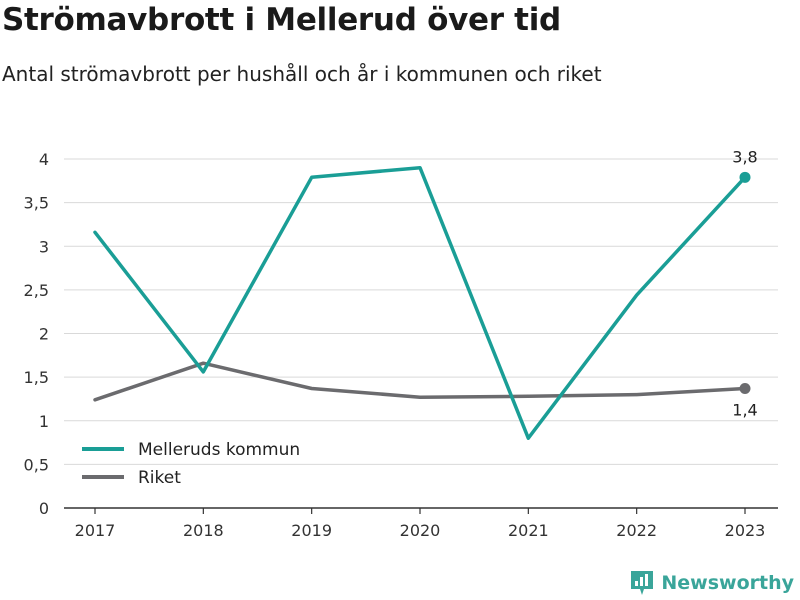  What do you see at coordinates (203, 530) in the screenshot?
I see `x-tick-label: 2018` at bounding box center [203, 530].